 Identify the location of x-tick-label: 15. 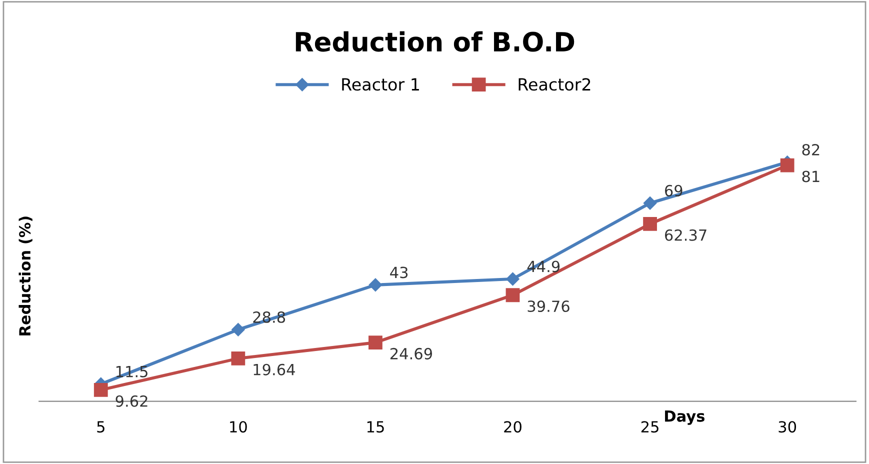
(375, 427).